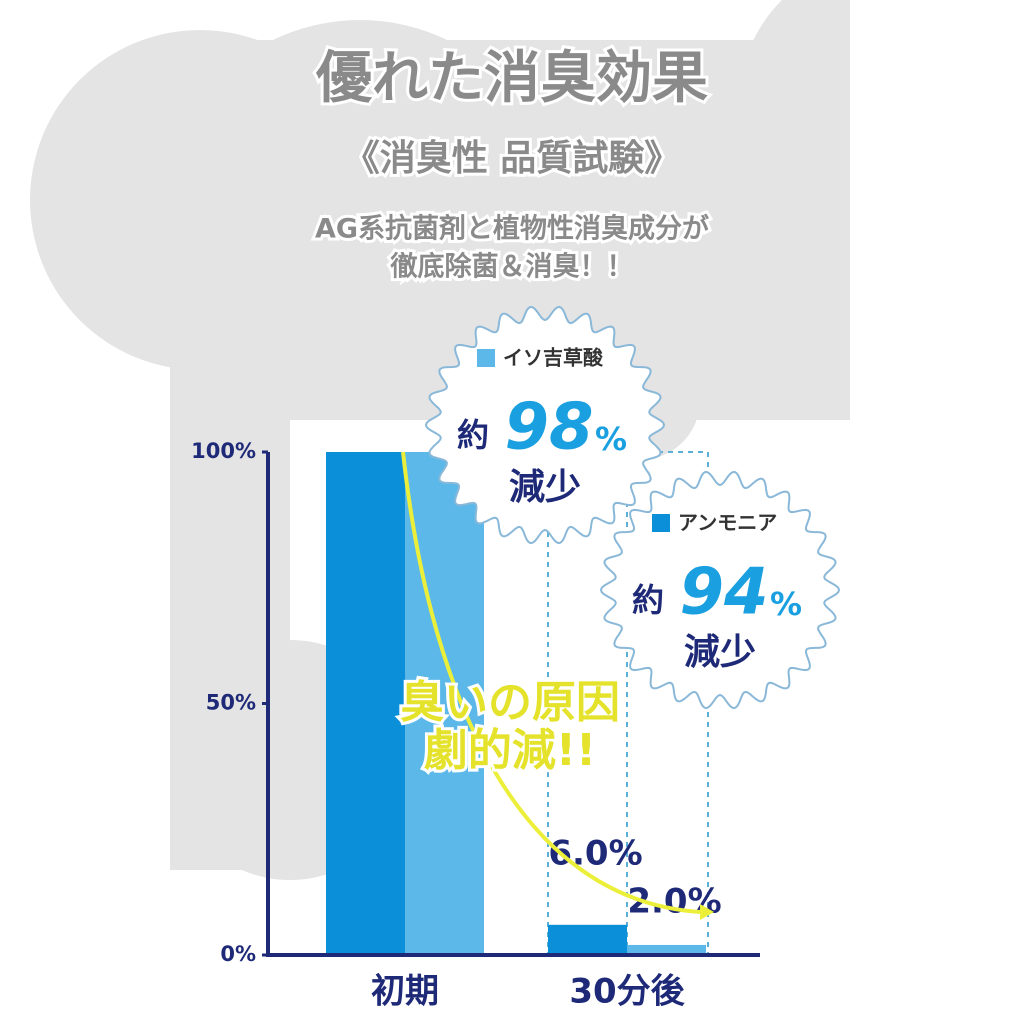 The image size is (1024, 1024). I want to click on annotation: 劇的減!!, so click(510, 750).